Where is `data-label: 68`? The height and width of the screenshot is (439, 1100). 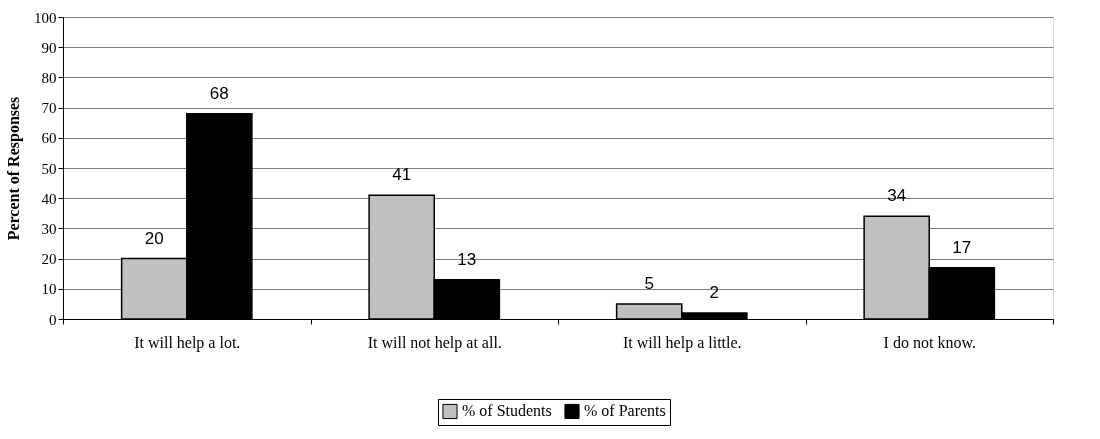
data-label: 68 is located at coordinates (219, 93).